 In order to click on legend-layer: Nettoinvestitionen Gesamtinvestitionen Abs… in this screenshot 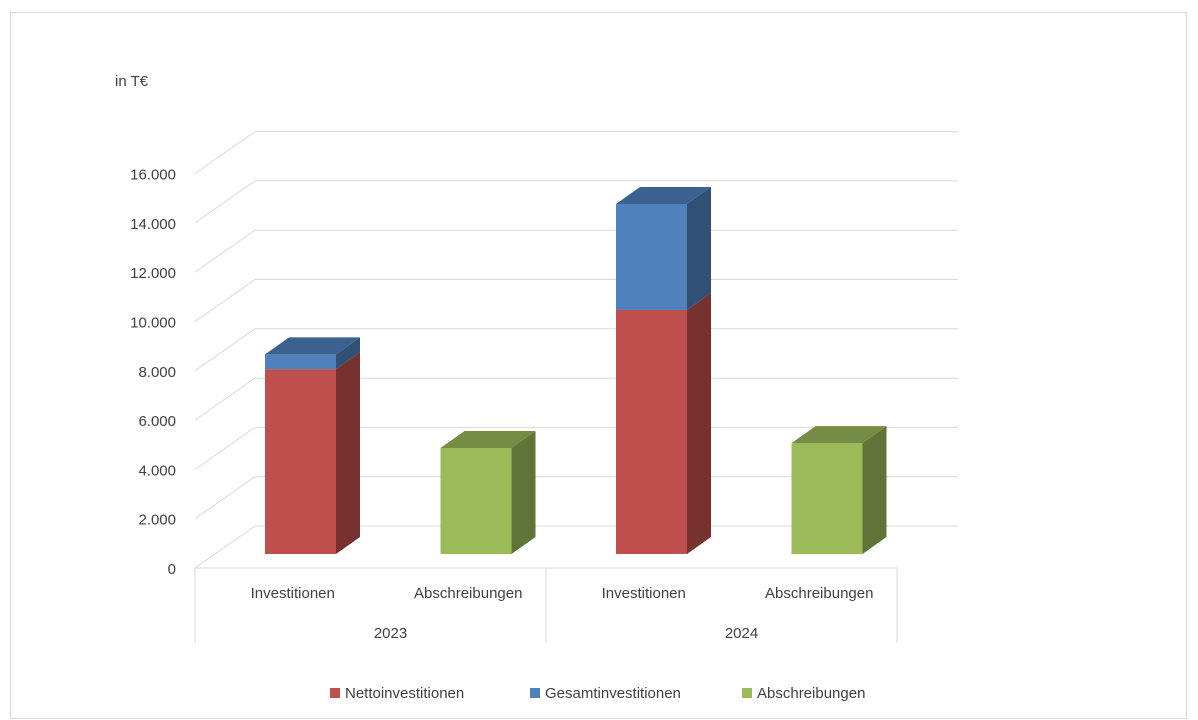, I will do `click(597, 693)`.